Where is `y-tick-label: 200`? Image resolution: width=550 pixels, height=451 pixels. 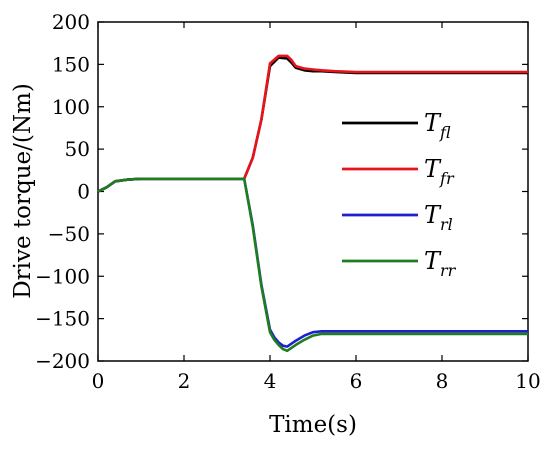
y-tick-label: 200 is located at coordinates (71, 22).